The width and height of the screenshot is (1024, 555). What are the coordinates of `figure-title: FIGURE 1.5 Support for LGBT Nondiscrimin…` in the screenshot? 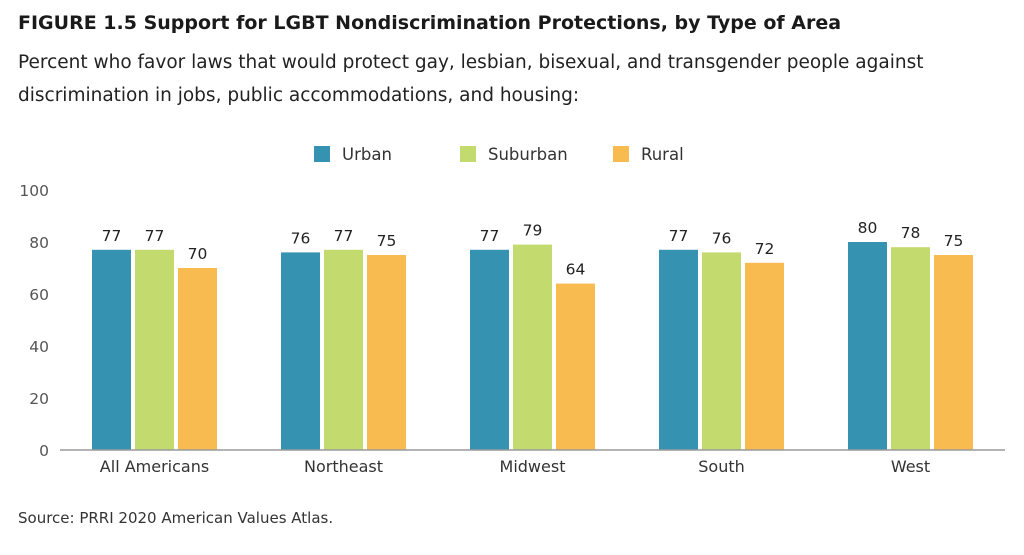 It's located at (430, 23).